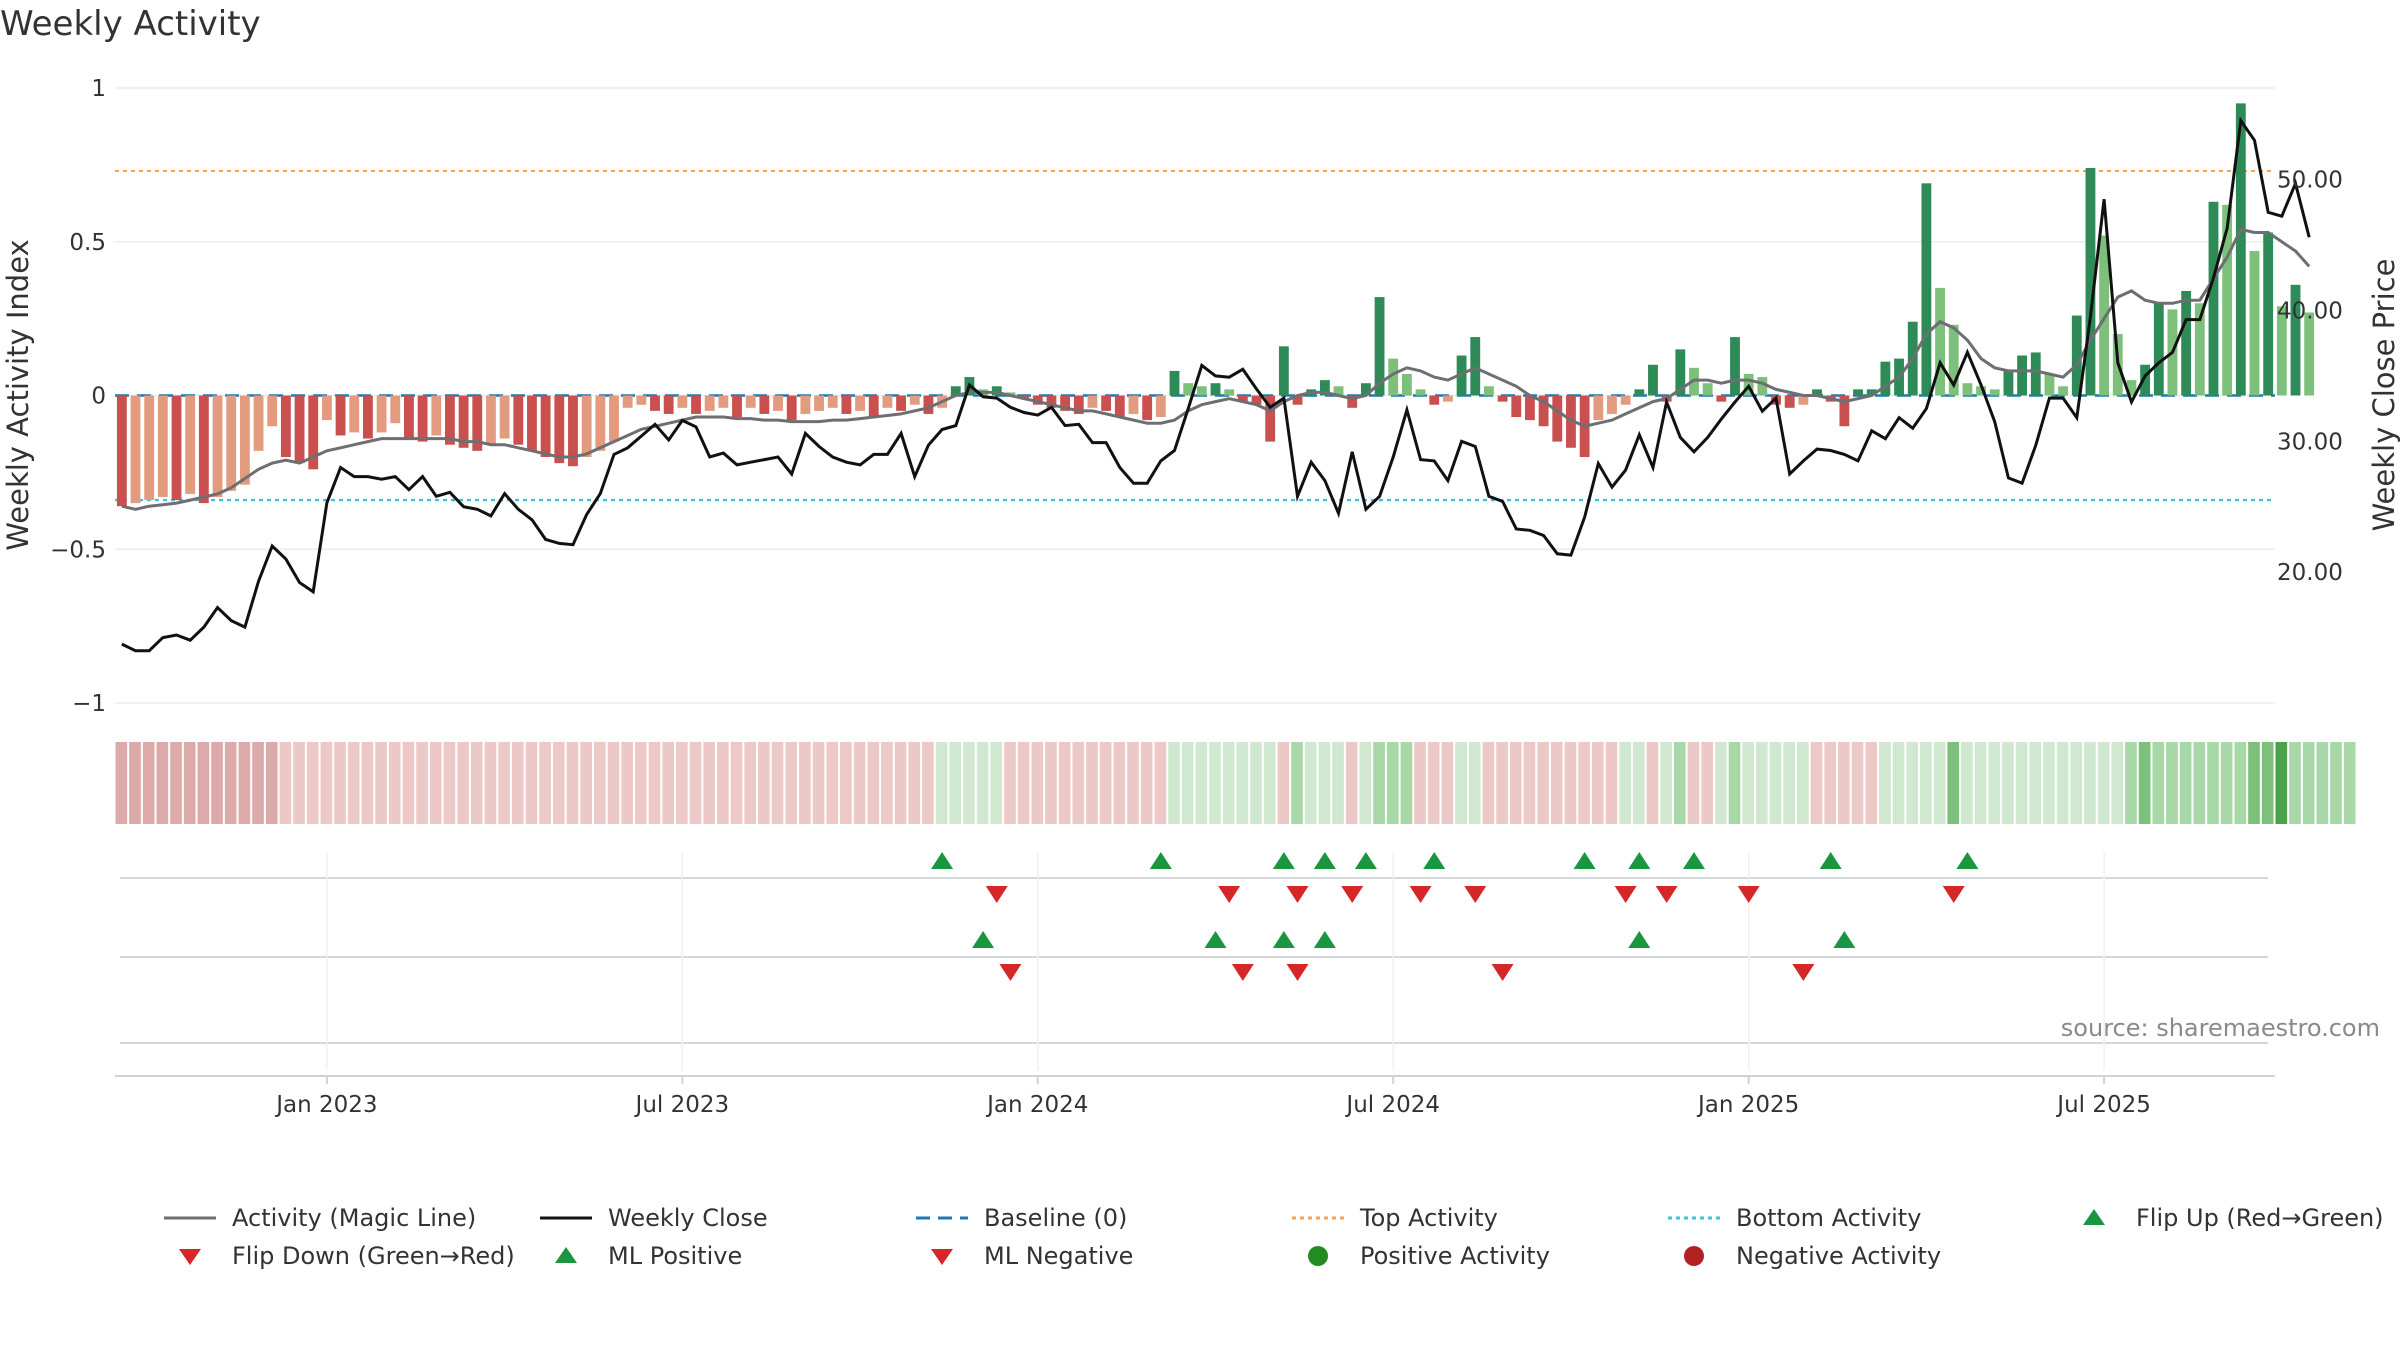 This screenshot has width=2400, height=1350. I want to click on up-triangle-marker, so click(1434, 860).